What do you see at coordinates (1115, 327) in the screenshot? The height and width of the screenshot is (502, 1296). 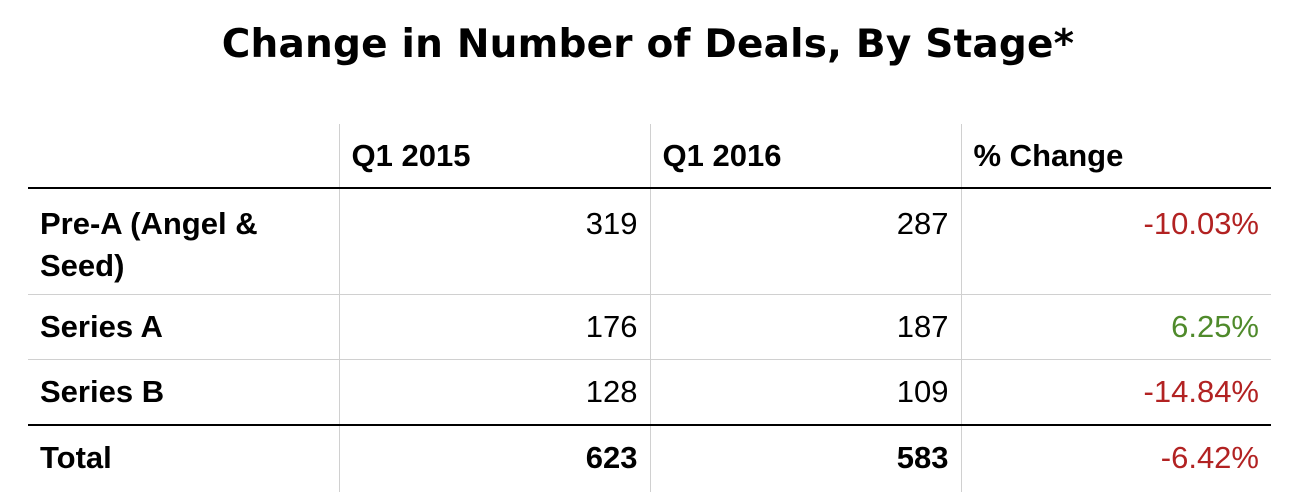 I see `cell-series-a-pct-change: 6.25%` at bounding box center [1115, 327].